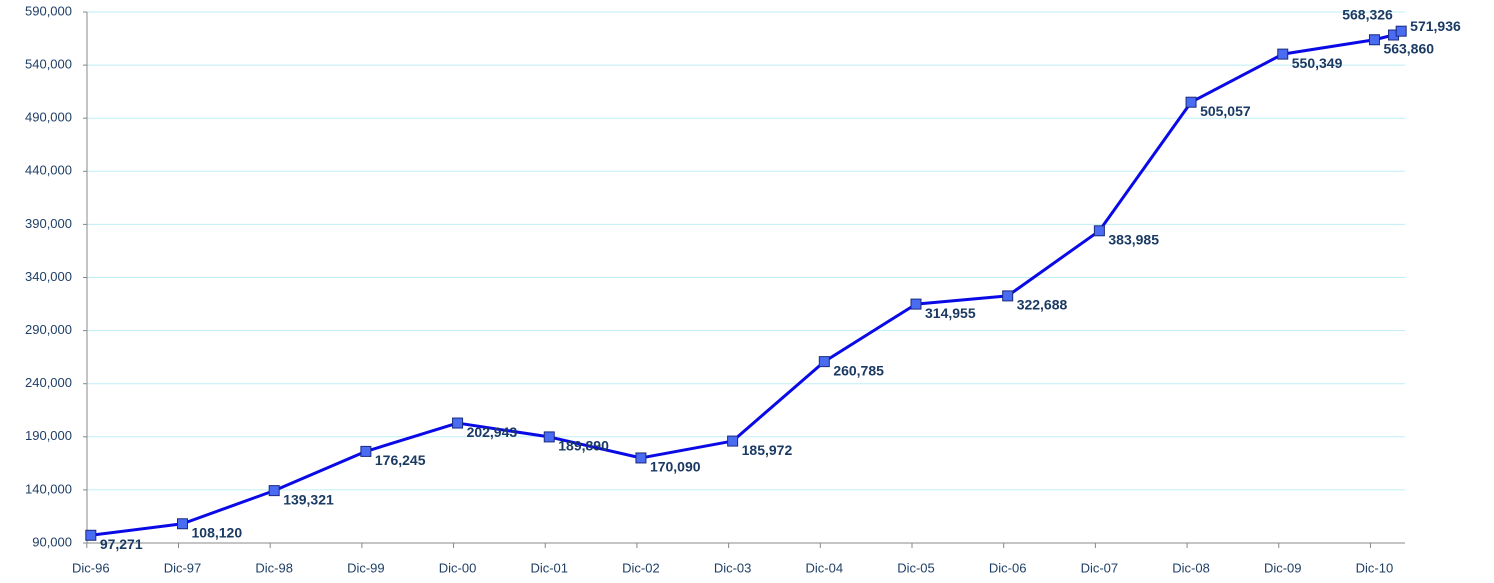 The width and height of the screenshot is (1494, 583). I want to click on y-tick-label: 540,000, so click(48, 64).